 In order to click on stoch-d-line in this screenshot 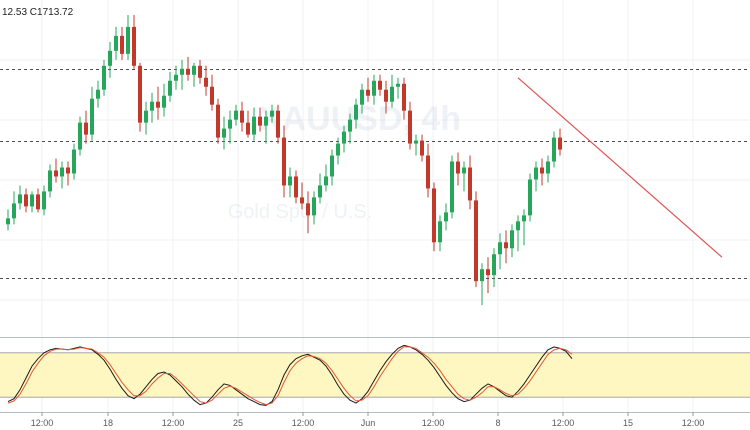, I will do `click(290, 376)`.